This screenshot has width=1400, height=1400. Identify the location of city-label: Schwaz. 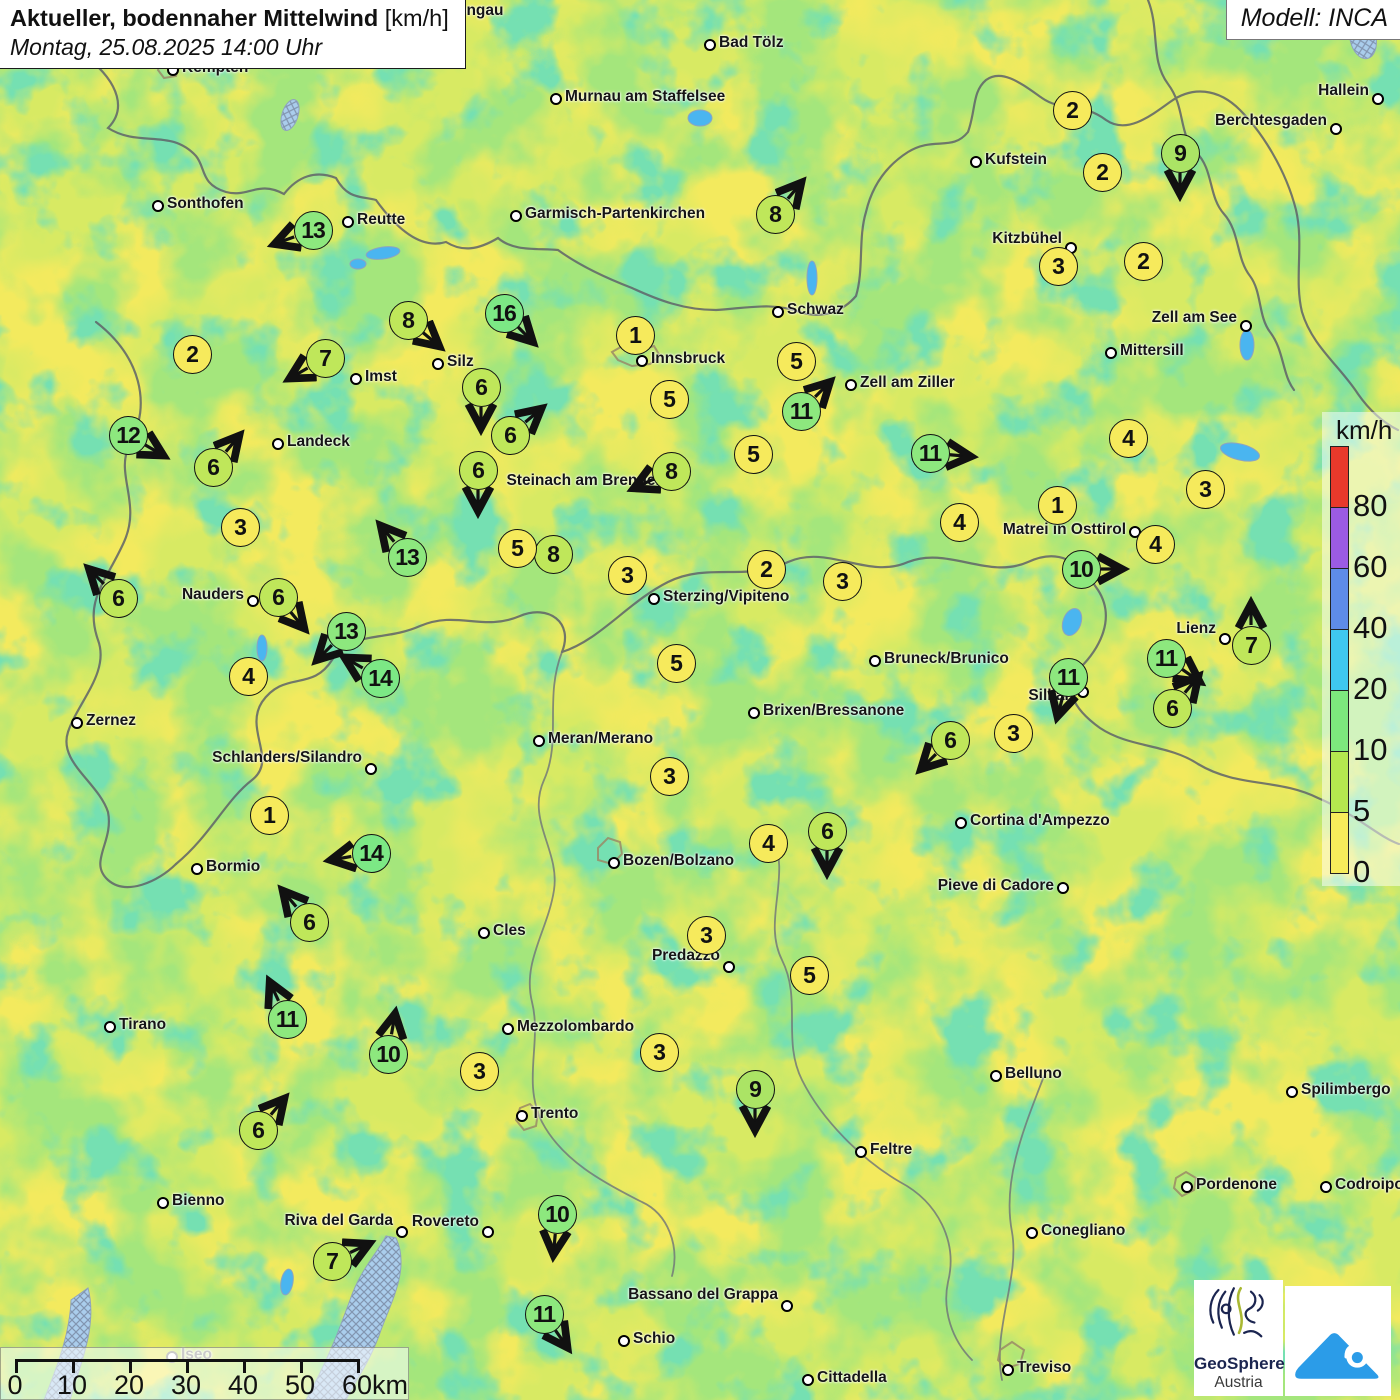
(815, 309).